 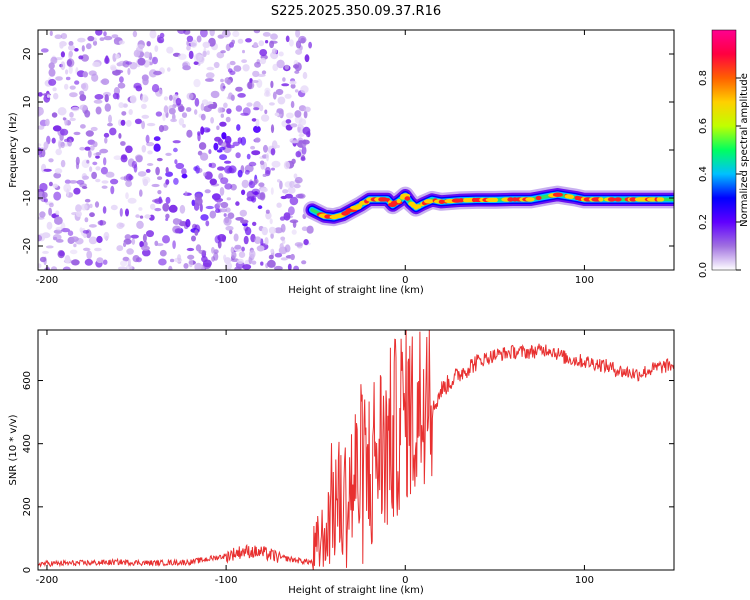 I want to click on x-tick-label: -200, so click(x=47, y=580).